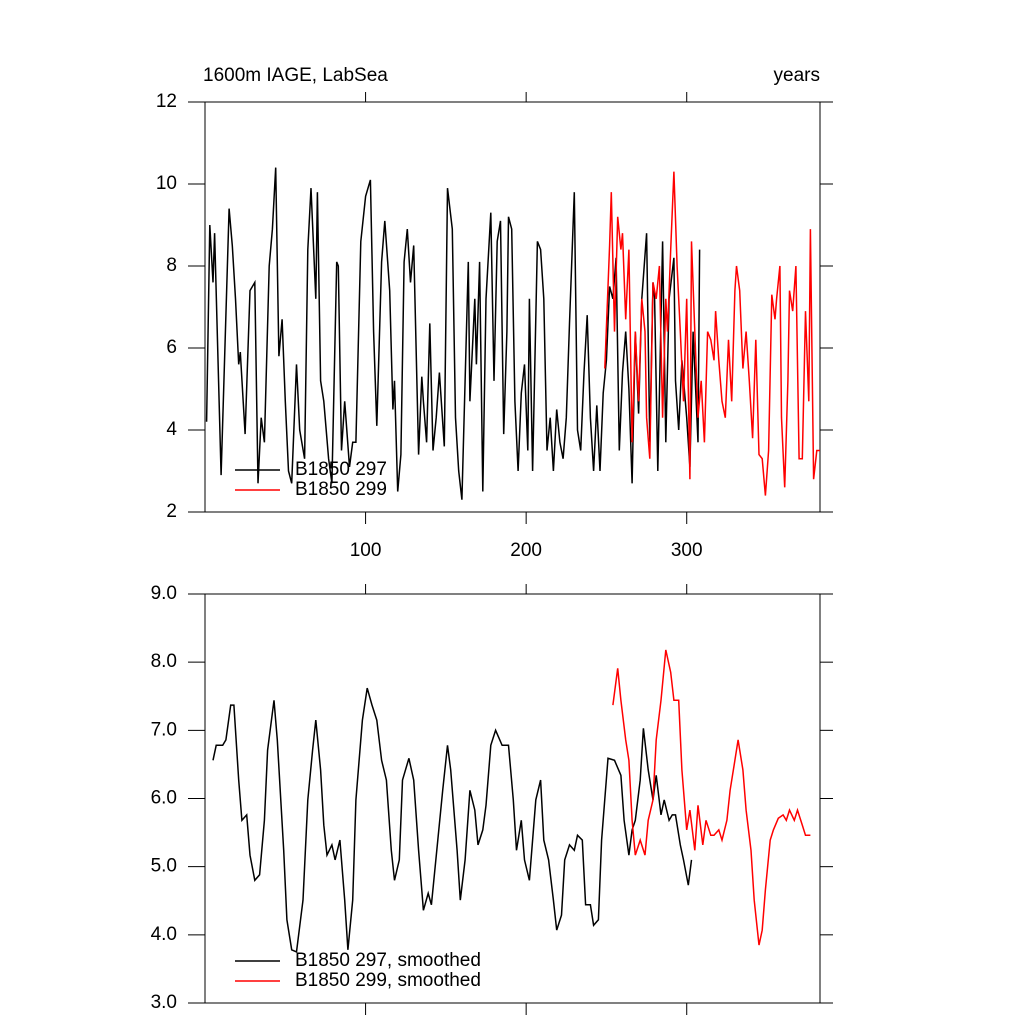 This screenshot has width=1024, height=1029. What do you see at coordinates (171, 511) in the screenshot?
I see `y-tick-label: 2` at bounding box center [171, 511].